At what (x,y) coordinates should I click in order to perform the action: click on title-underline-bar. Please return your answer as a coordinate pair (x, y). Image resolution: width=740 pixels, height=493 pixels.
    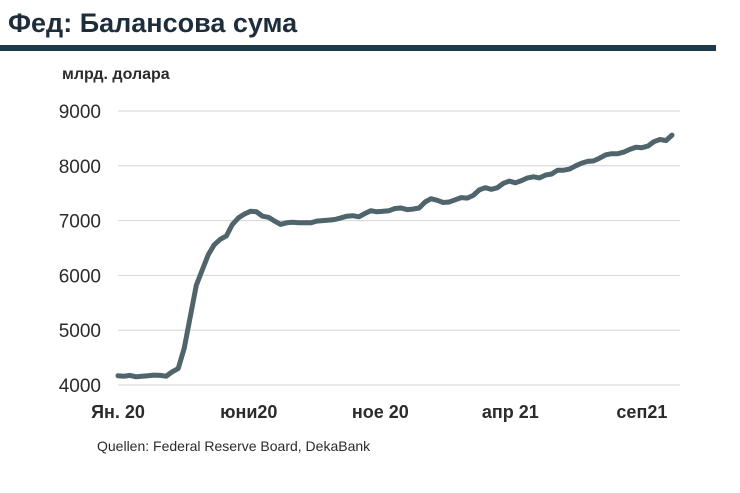
    Looking at the image, I should click on (358, 48).